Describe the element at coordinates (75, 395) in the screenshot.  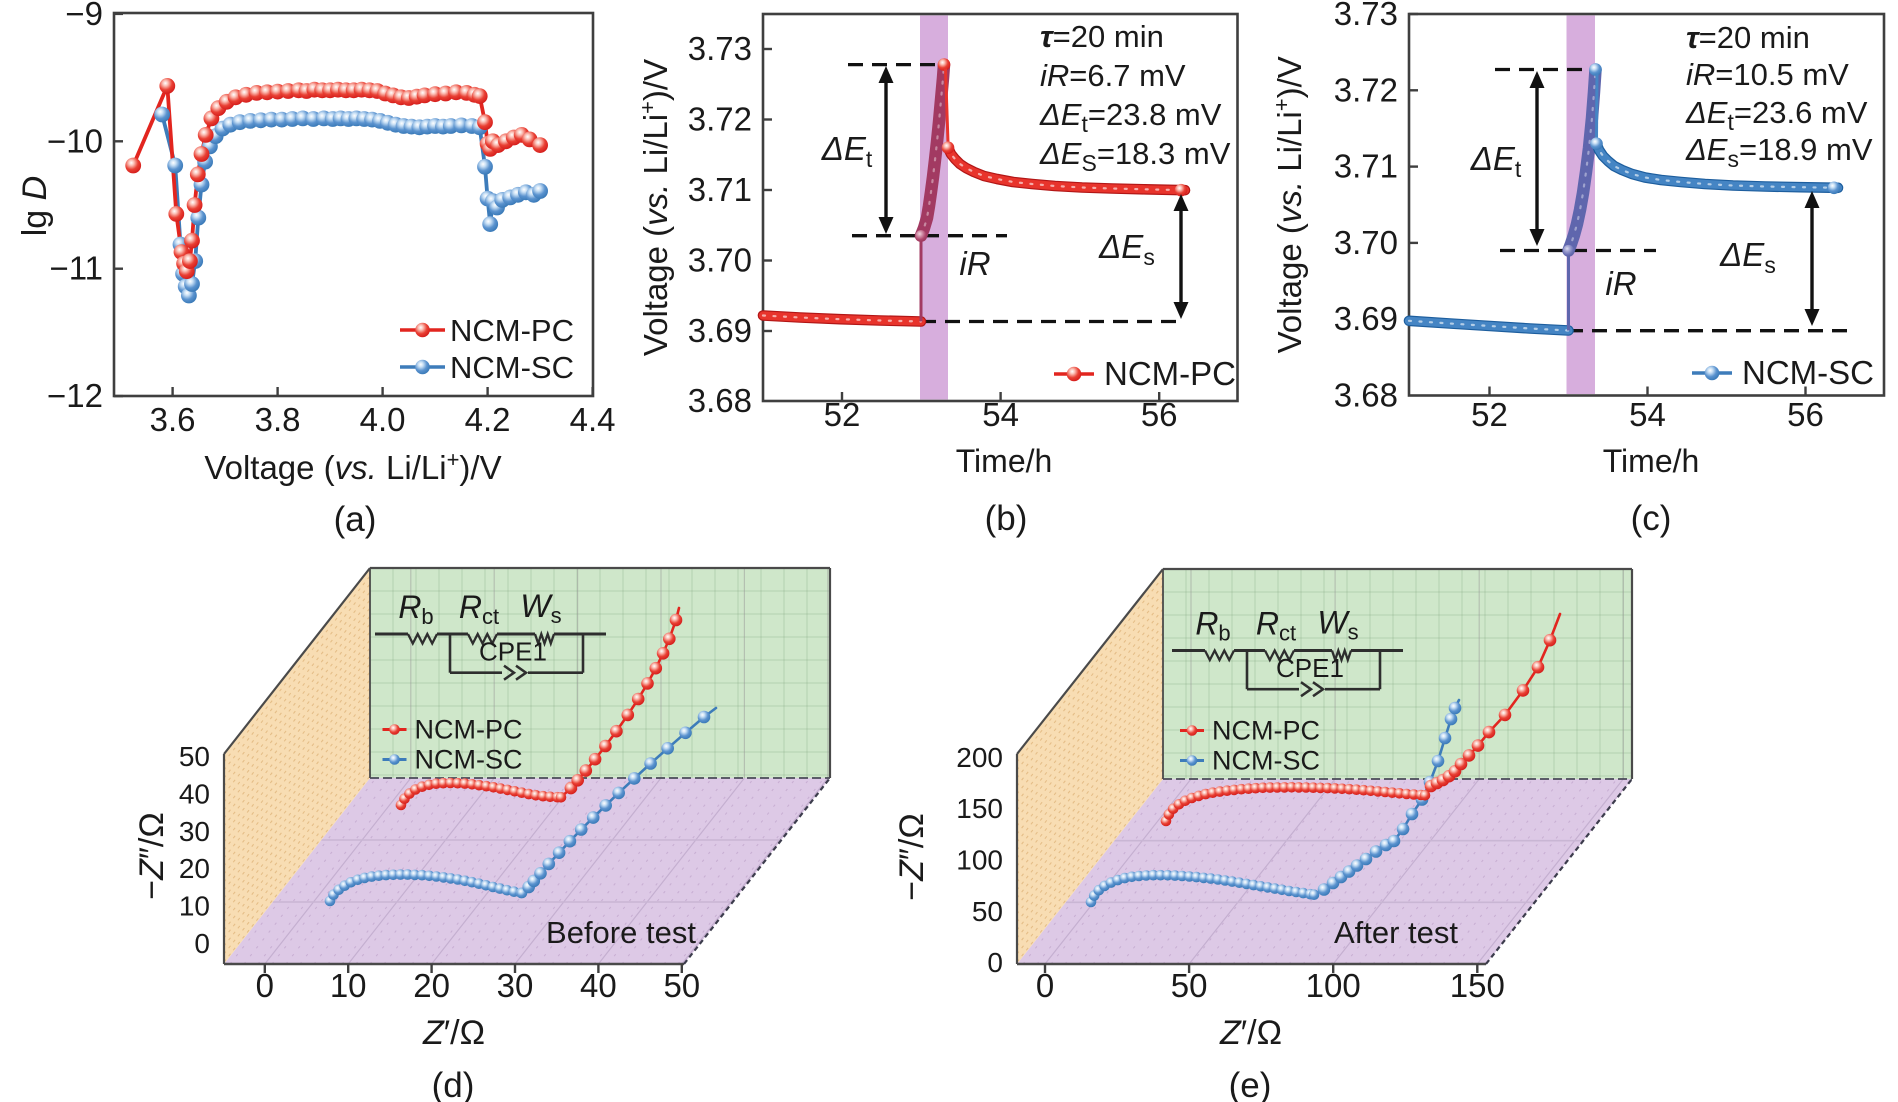
I see `svg-text: −12` at that location.